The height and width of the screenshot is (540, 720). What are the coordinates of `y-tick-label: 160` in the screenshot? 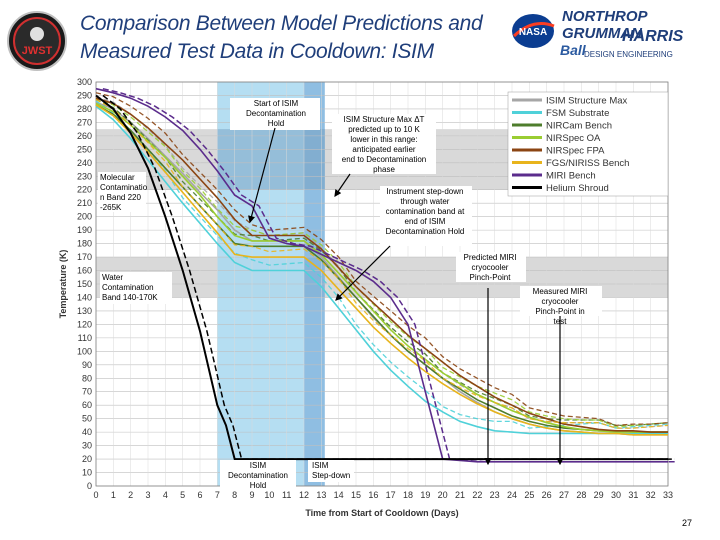 It's located at (84, 271).